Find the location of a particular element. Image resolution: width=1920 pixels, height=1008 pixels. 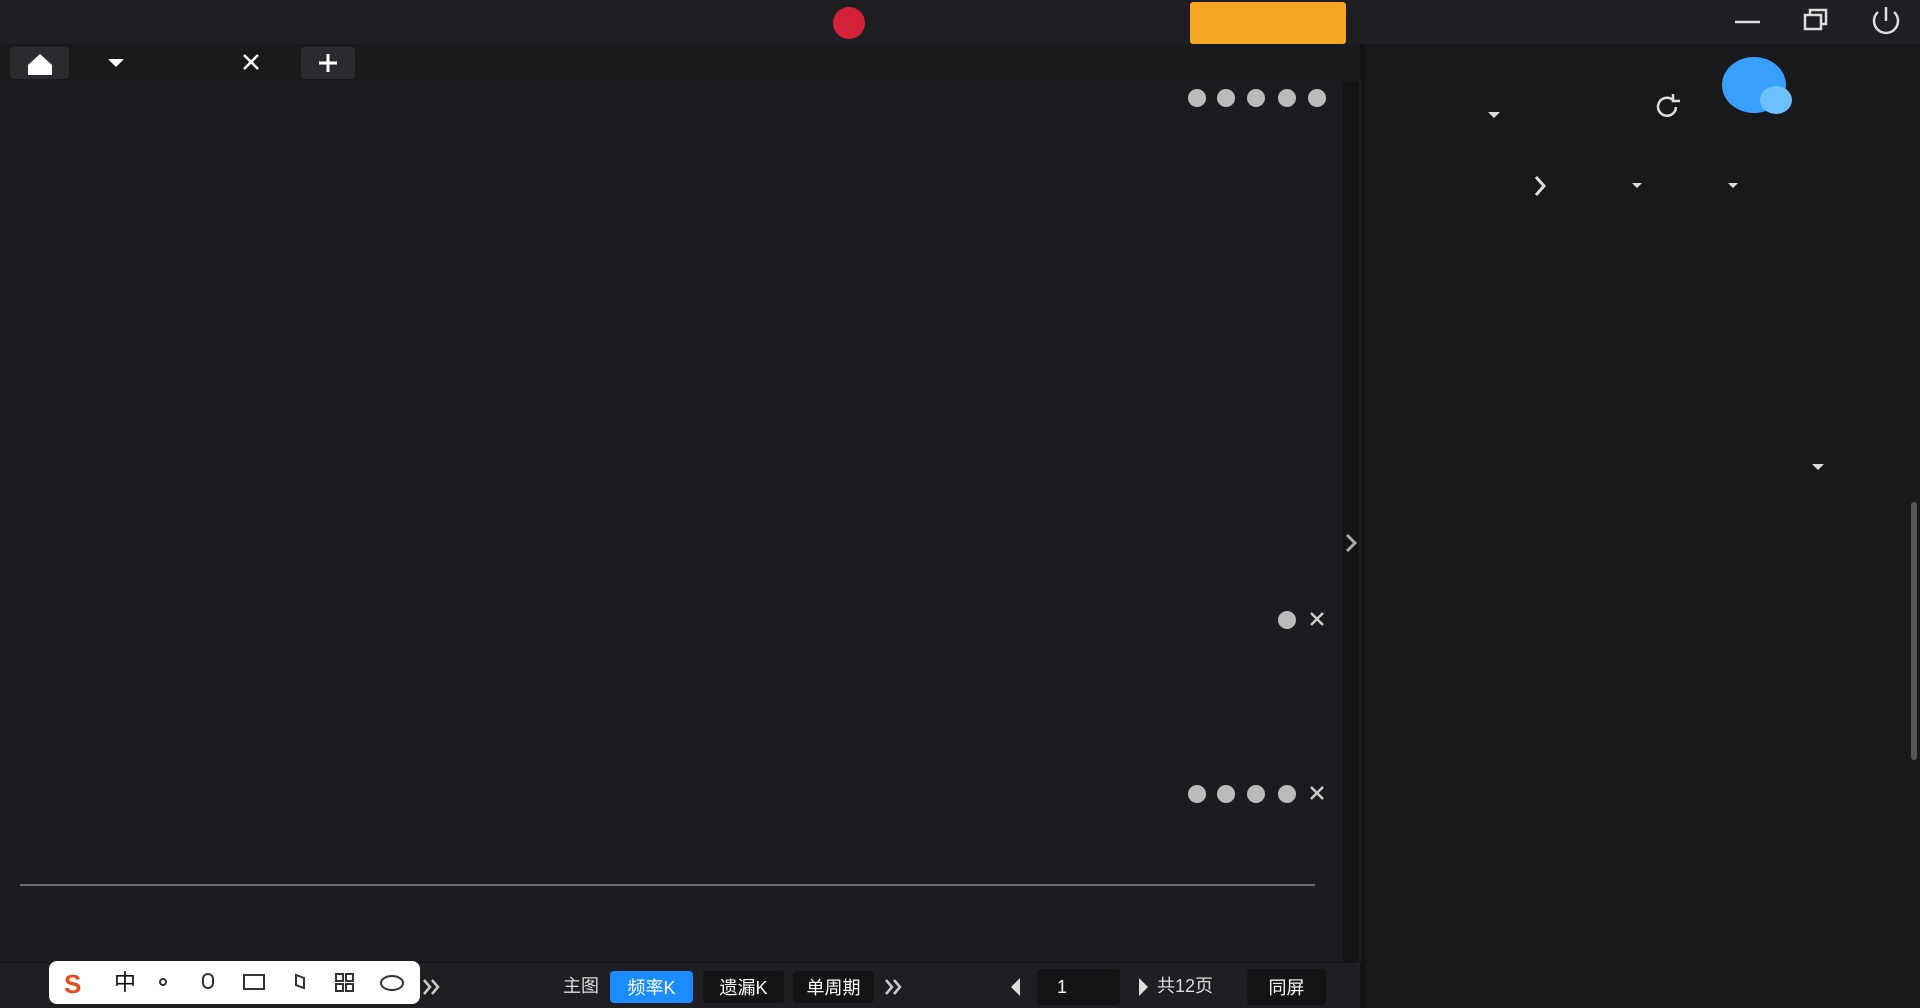

refresh-icon is located at coordinates (1668, 105).